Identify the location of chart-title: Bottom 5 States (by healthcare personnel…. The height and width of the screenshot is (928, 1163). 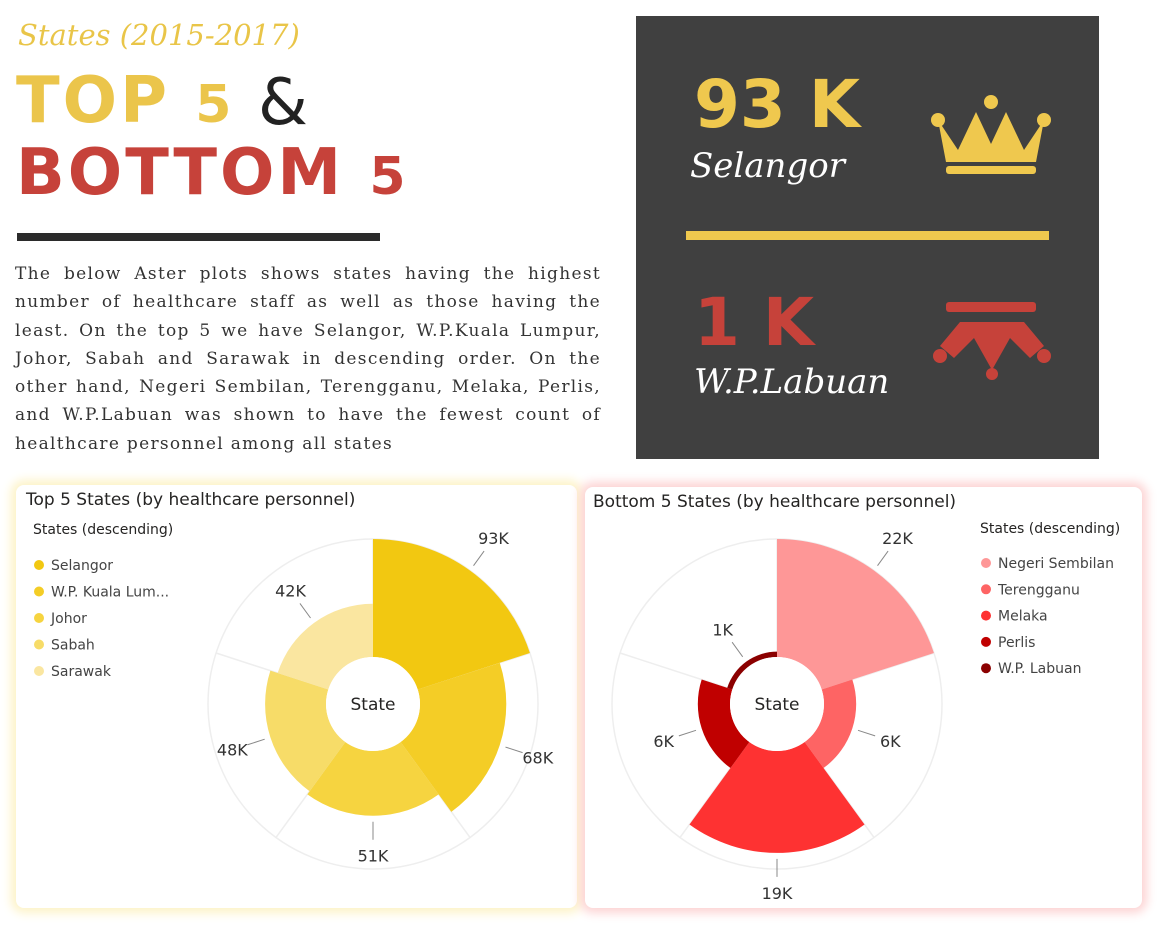
(774, 502).